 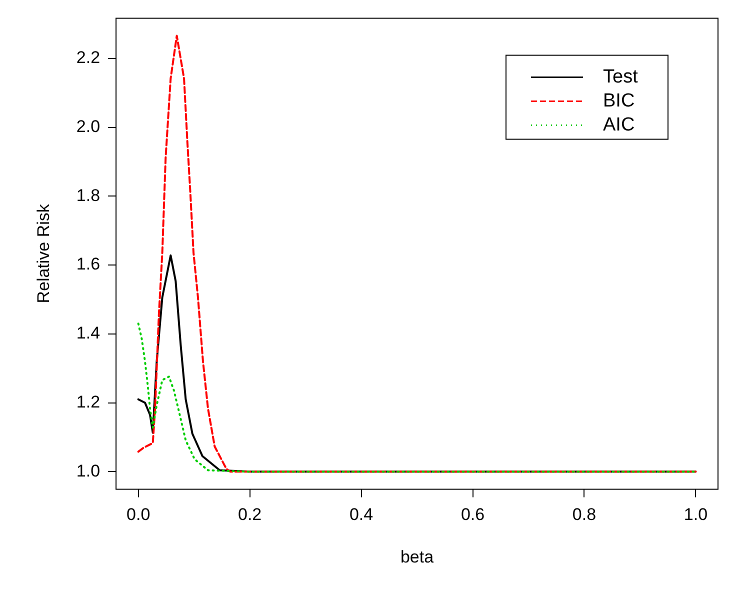 I want to click on legend-label: Test, so click(x=621, y=77).